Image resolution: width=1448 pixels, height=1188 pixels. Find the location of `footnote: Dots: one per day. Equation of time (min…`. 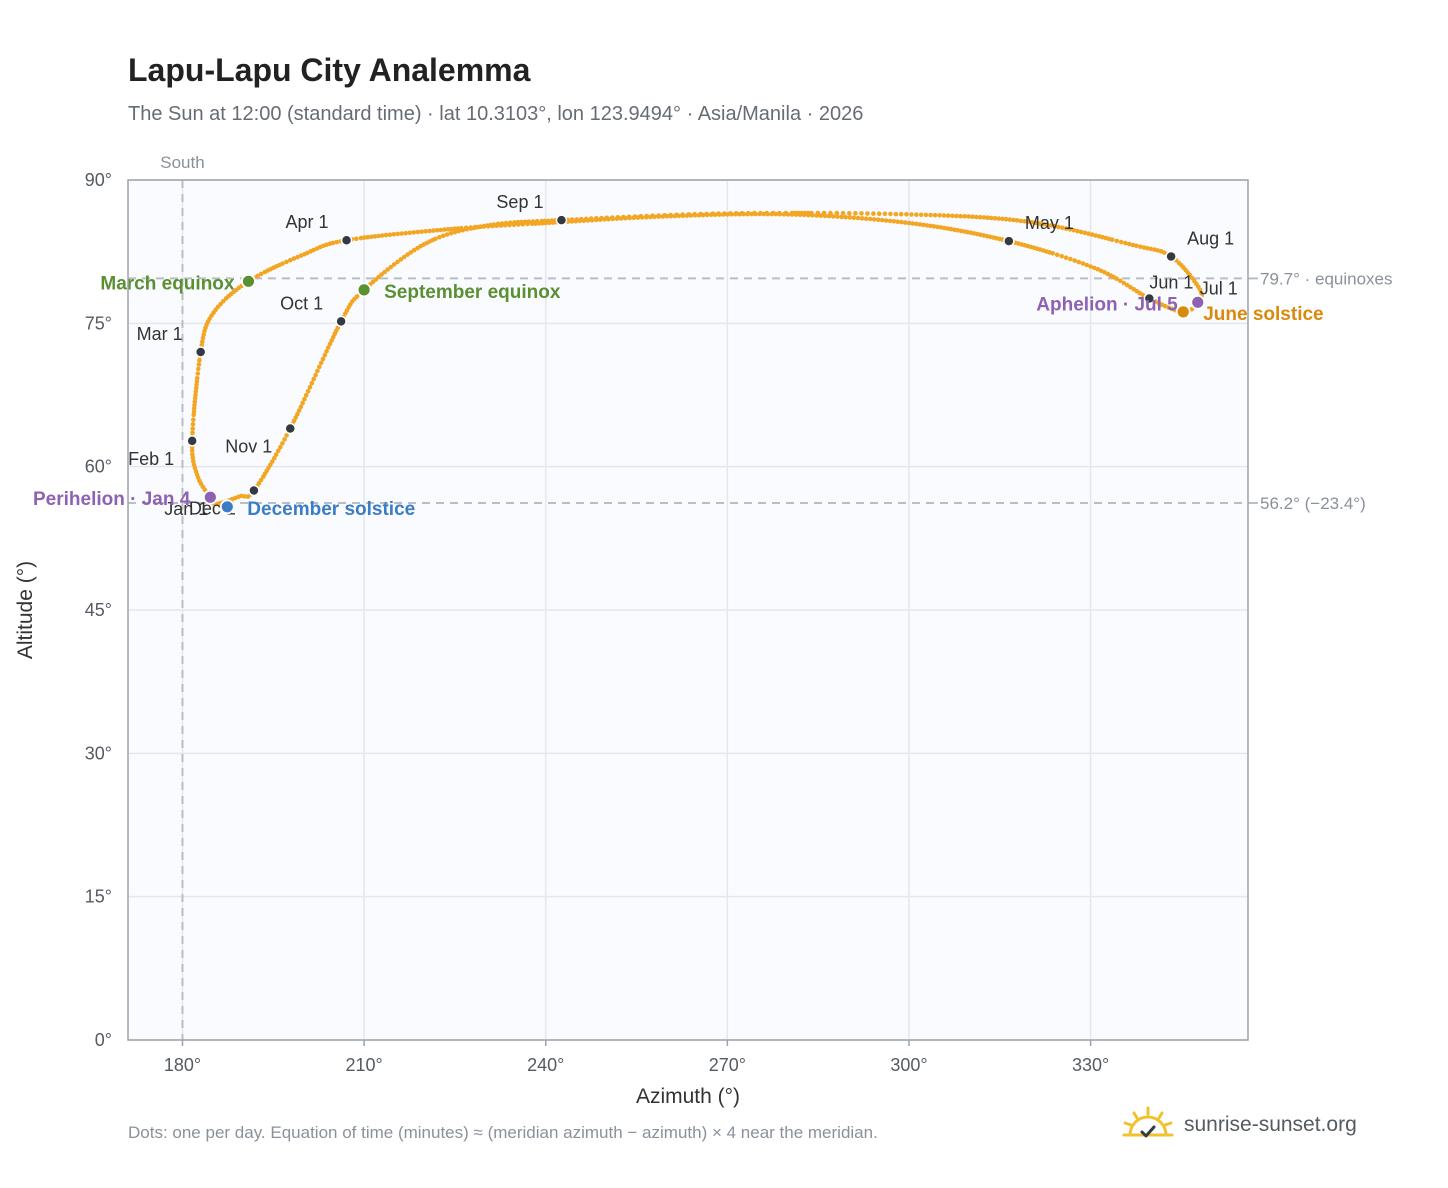

footnote: Dots: one per day. Equation of time (min… is located at coordinates (503, 1132).